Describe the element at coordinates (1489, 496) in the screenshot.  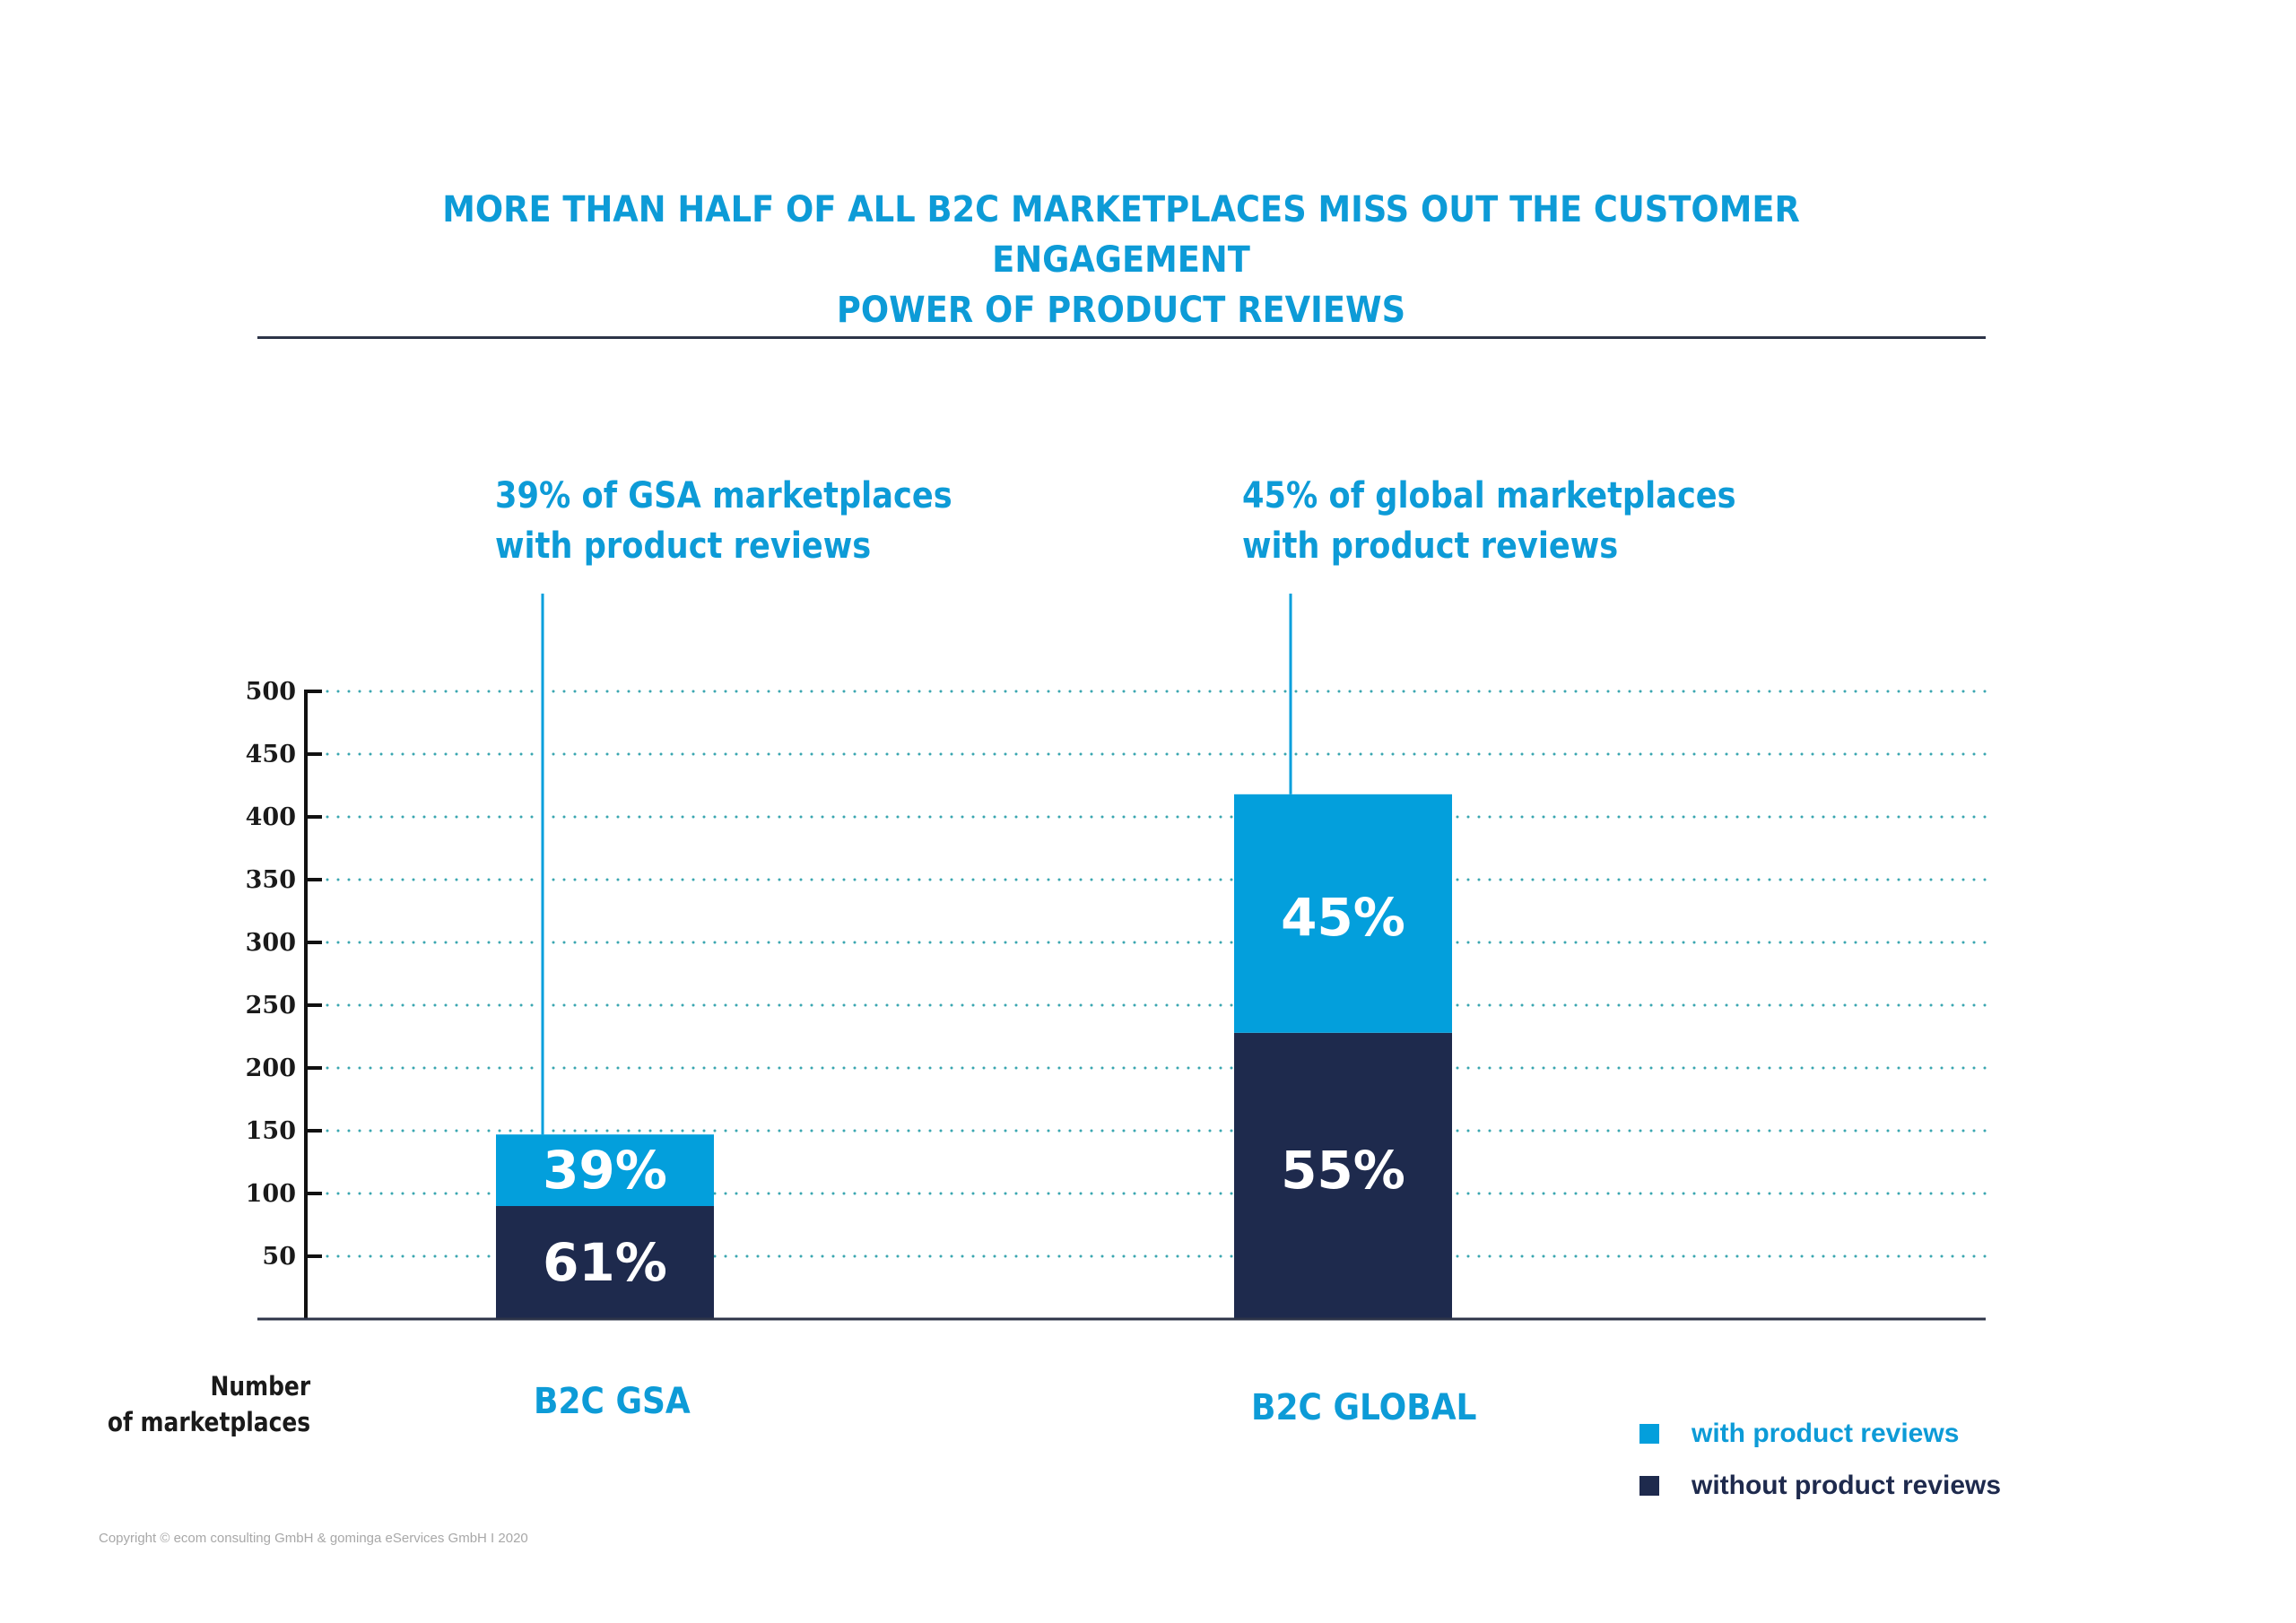
I see `annotation-global-line1: 45% of global marketplaces` at that location.